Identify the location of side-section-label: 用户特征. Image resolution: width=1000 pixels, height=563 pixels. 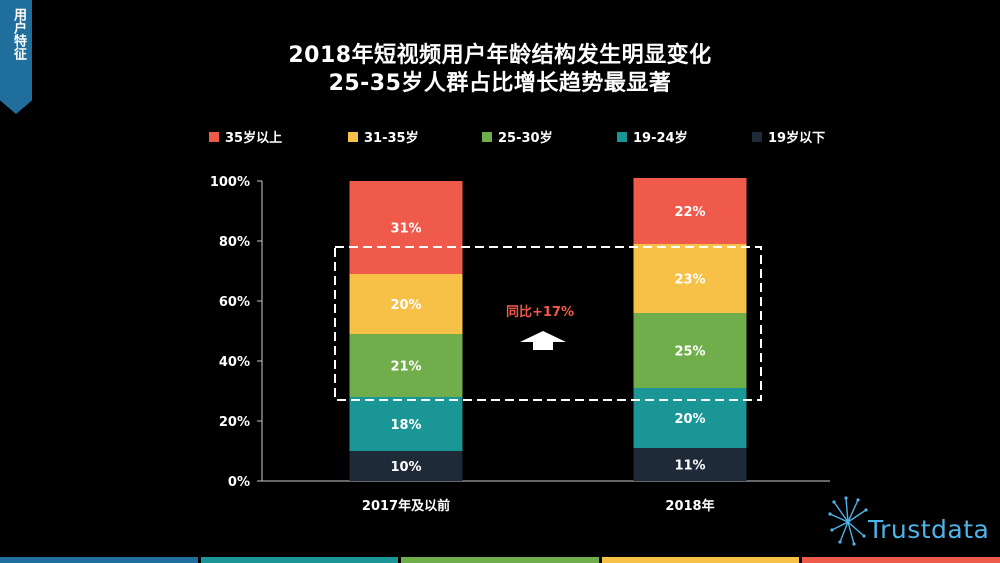
(18, 34).